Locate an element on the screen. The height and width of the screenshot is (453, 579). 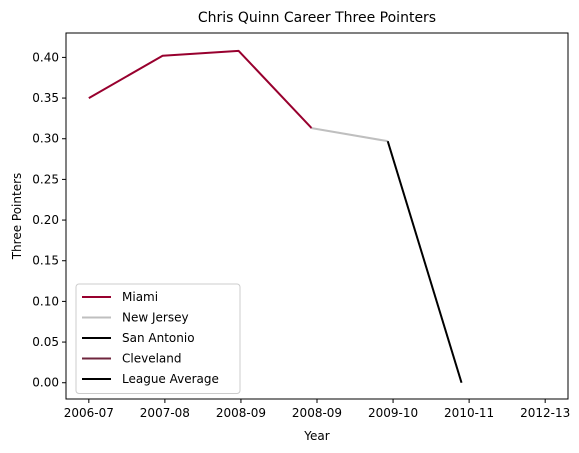
y-tick-label: 0.05 is located at coordinates (45, 342).